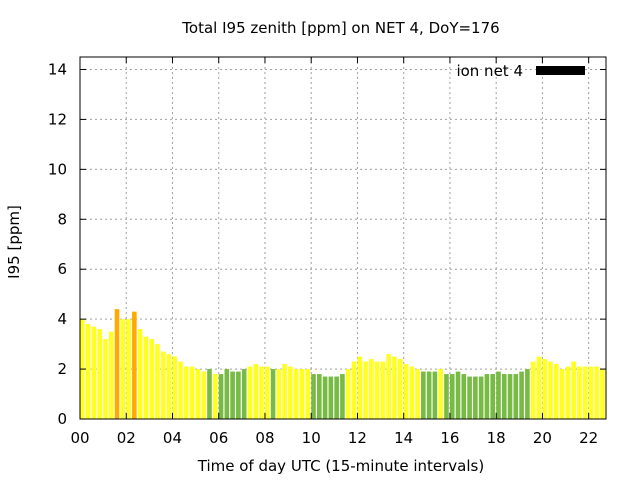  I want to click on y-tick-label: 6, so click(62, 269).